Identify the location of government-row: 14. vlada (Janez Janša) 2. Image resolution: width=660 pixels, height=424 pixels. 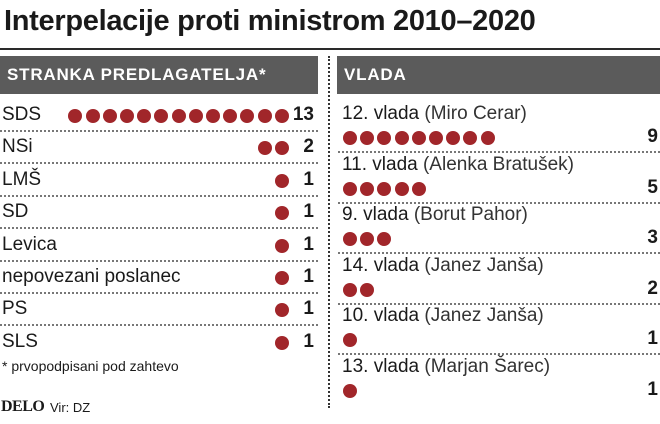
(499, 280).